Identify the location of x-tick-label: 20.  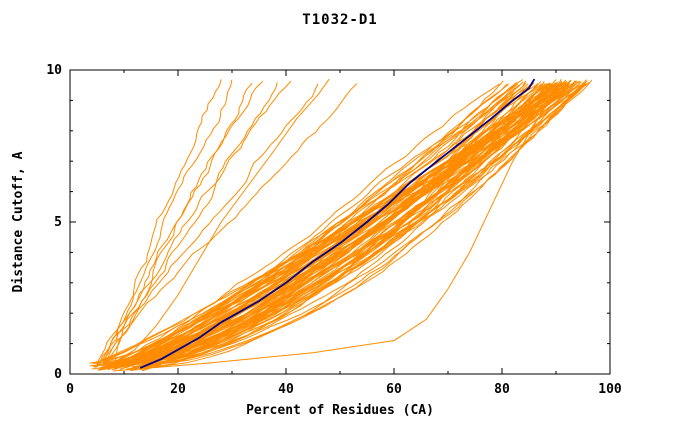
(178, 389).